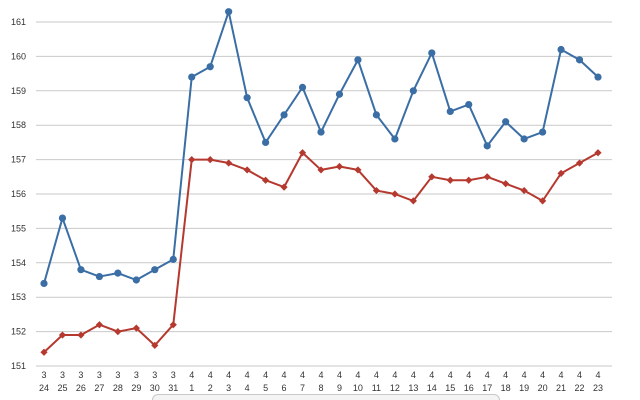  I want to click on x-tick-day-label: 31, so click(173, 388).